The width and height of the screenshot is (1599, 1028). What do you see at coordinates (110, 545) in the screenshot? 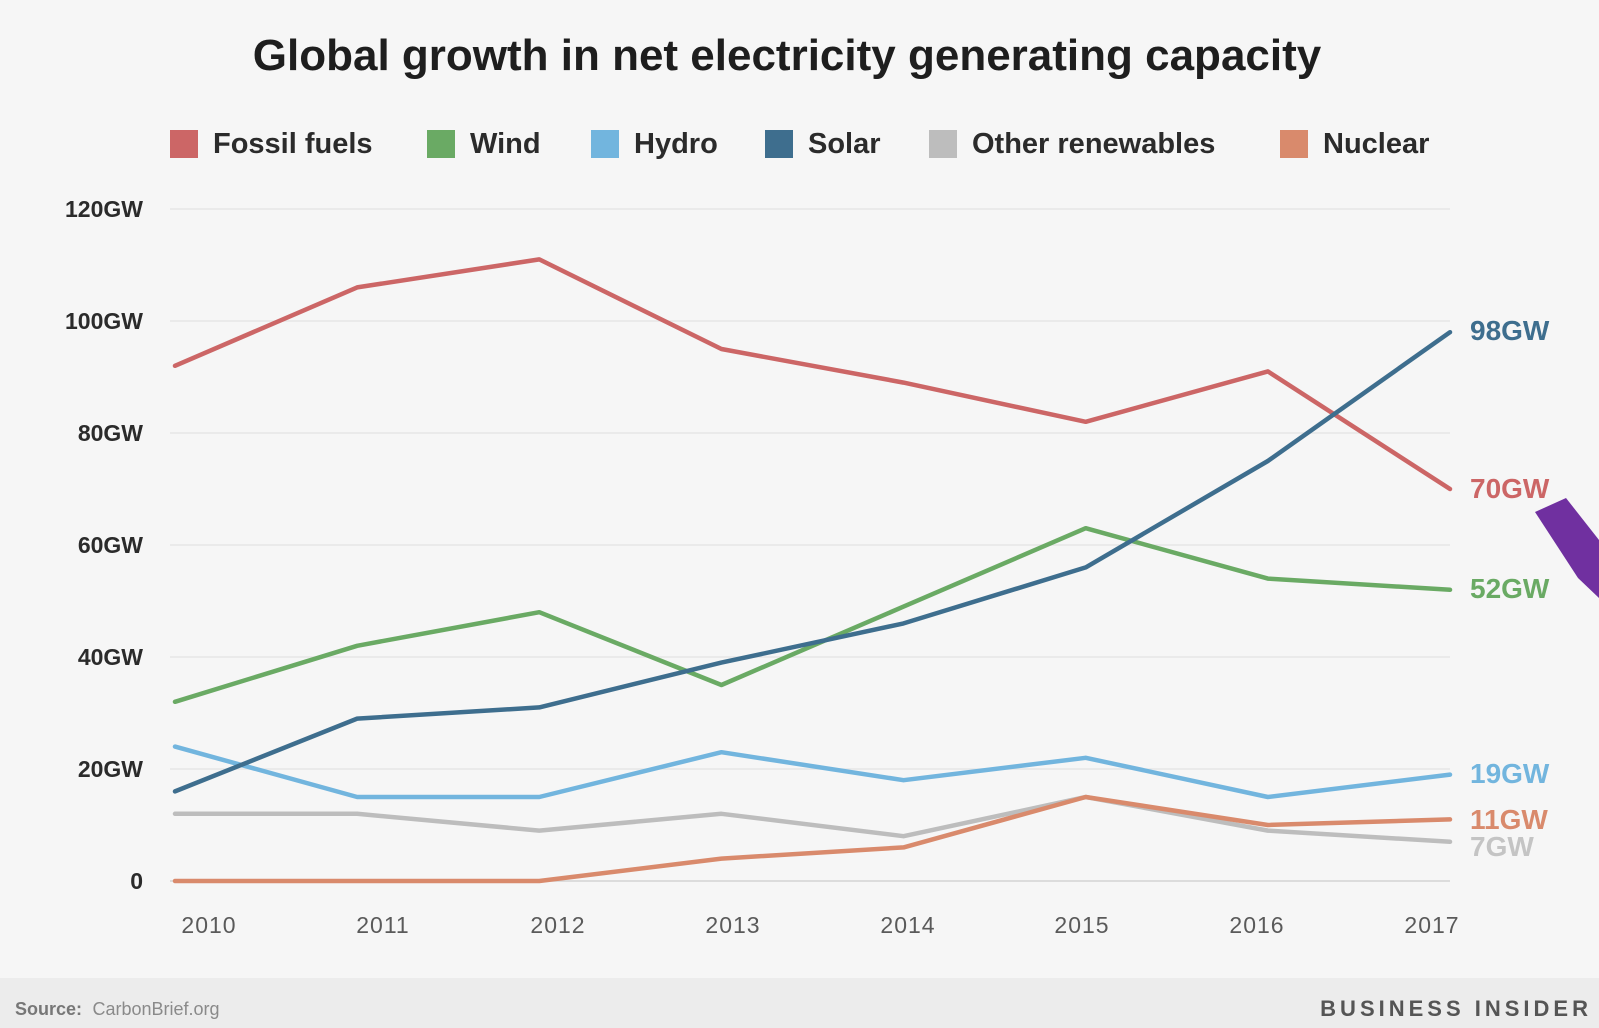
I see `y-tick-label: 60GW` at bounding box center [110, 545].